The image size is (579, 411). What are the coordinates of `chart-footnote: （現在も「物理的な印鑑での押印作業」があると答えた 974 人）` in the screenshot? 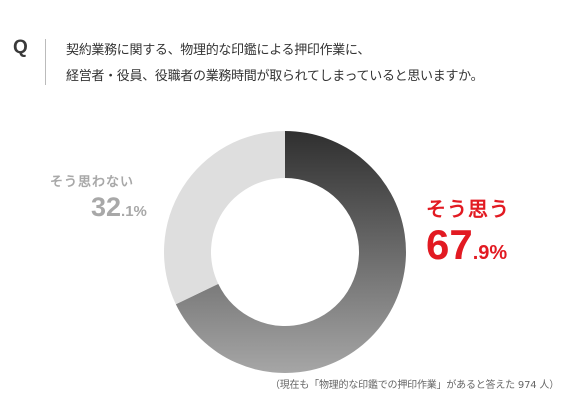 It's located at (414, 385).